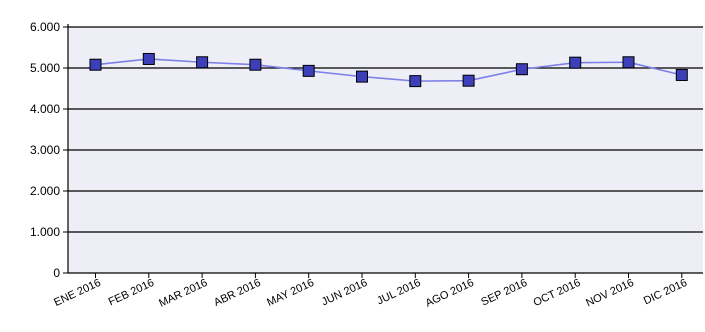 The image size is (705, 332). What do you see at coordinates (183, 293) in the screenshot?
I see `x-tick-label: MAR 2016` at bounding box center [183, 293].